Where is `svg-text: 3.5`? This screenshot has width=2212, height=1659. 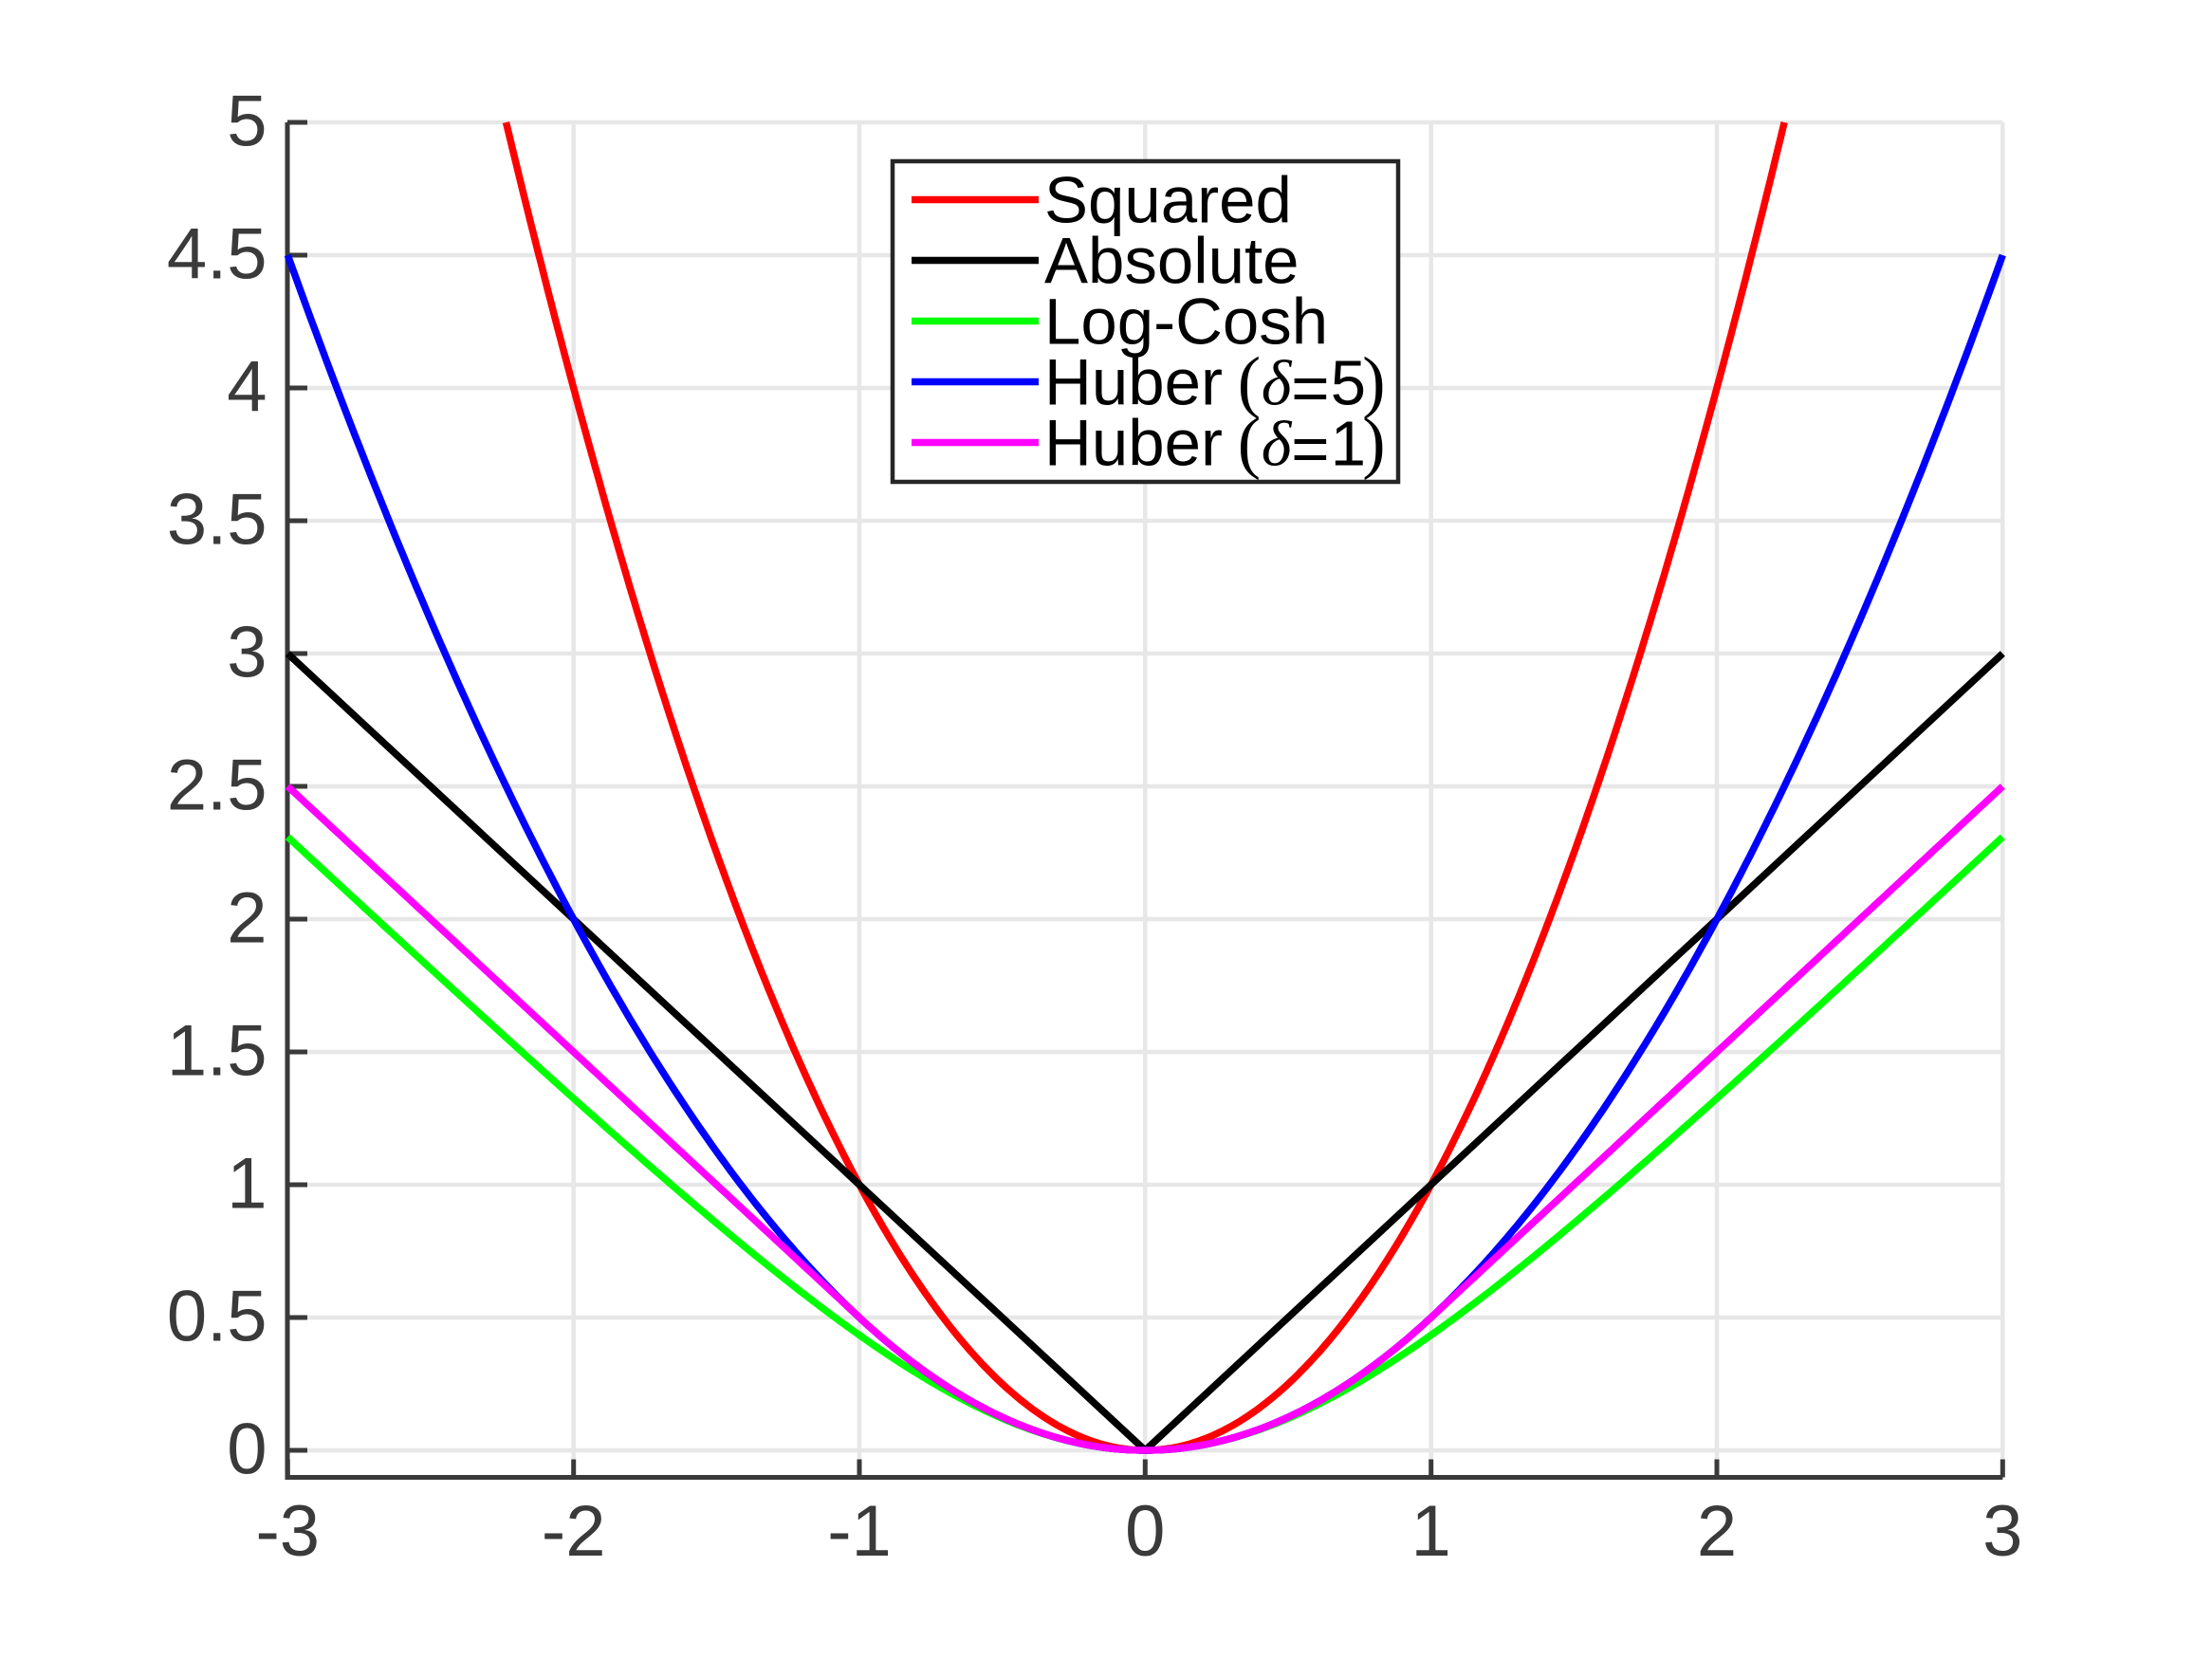
svg-text: 3.5 is located at coordinates (217, 520).